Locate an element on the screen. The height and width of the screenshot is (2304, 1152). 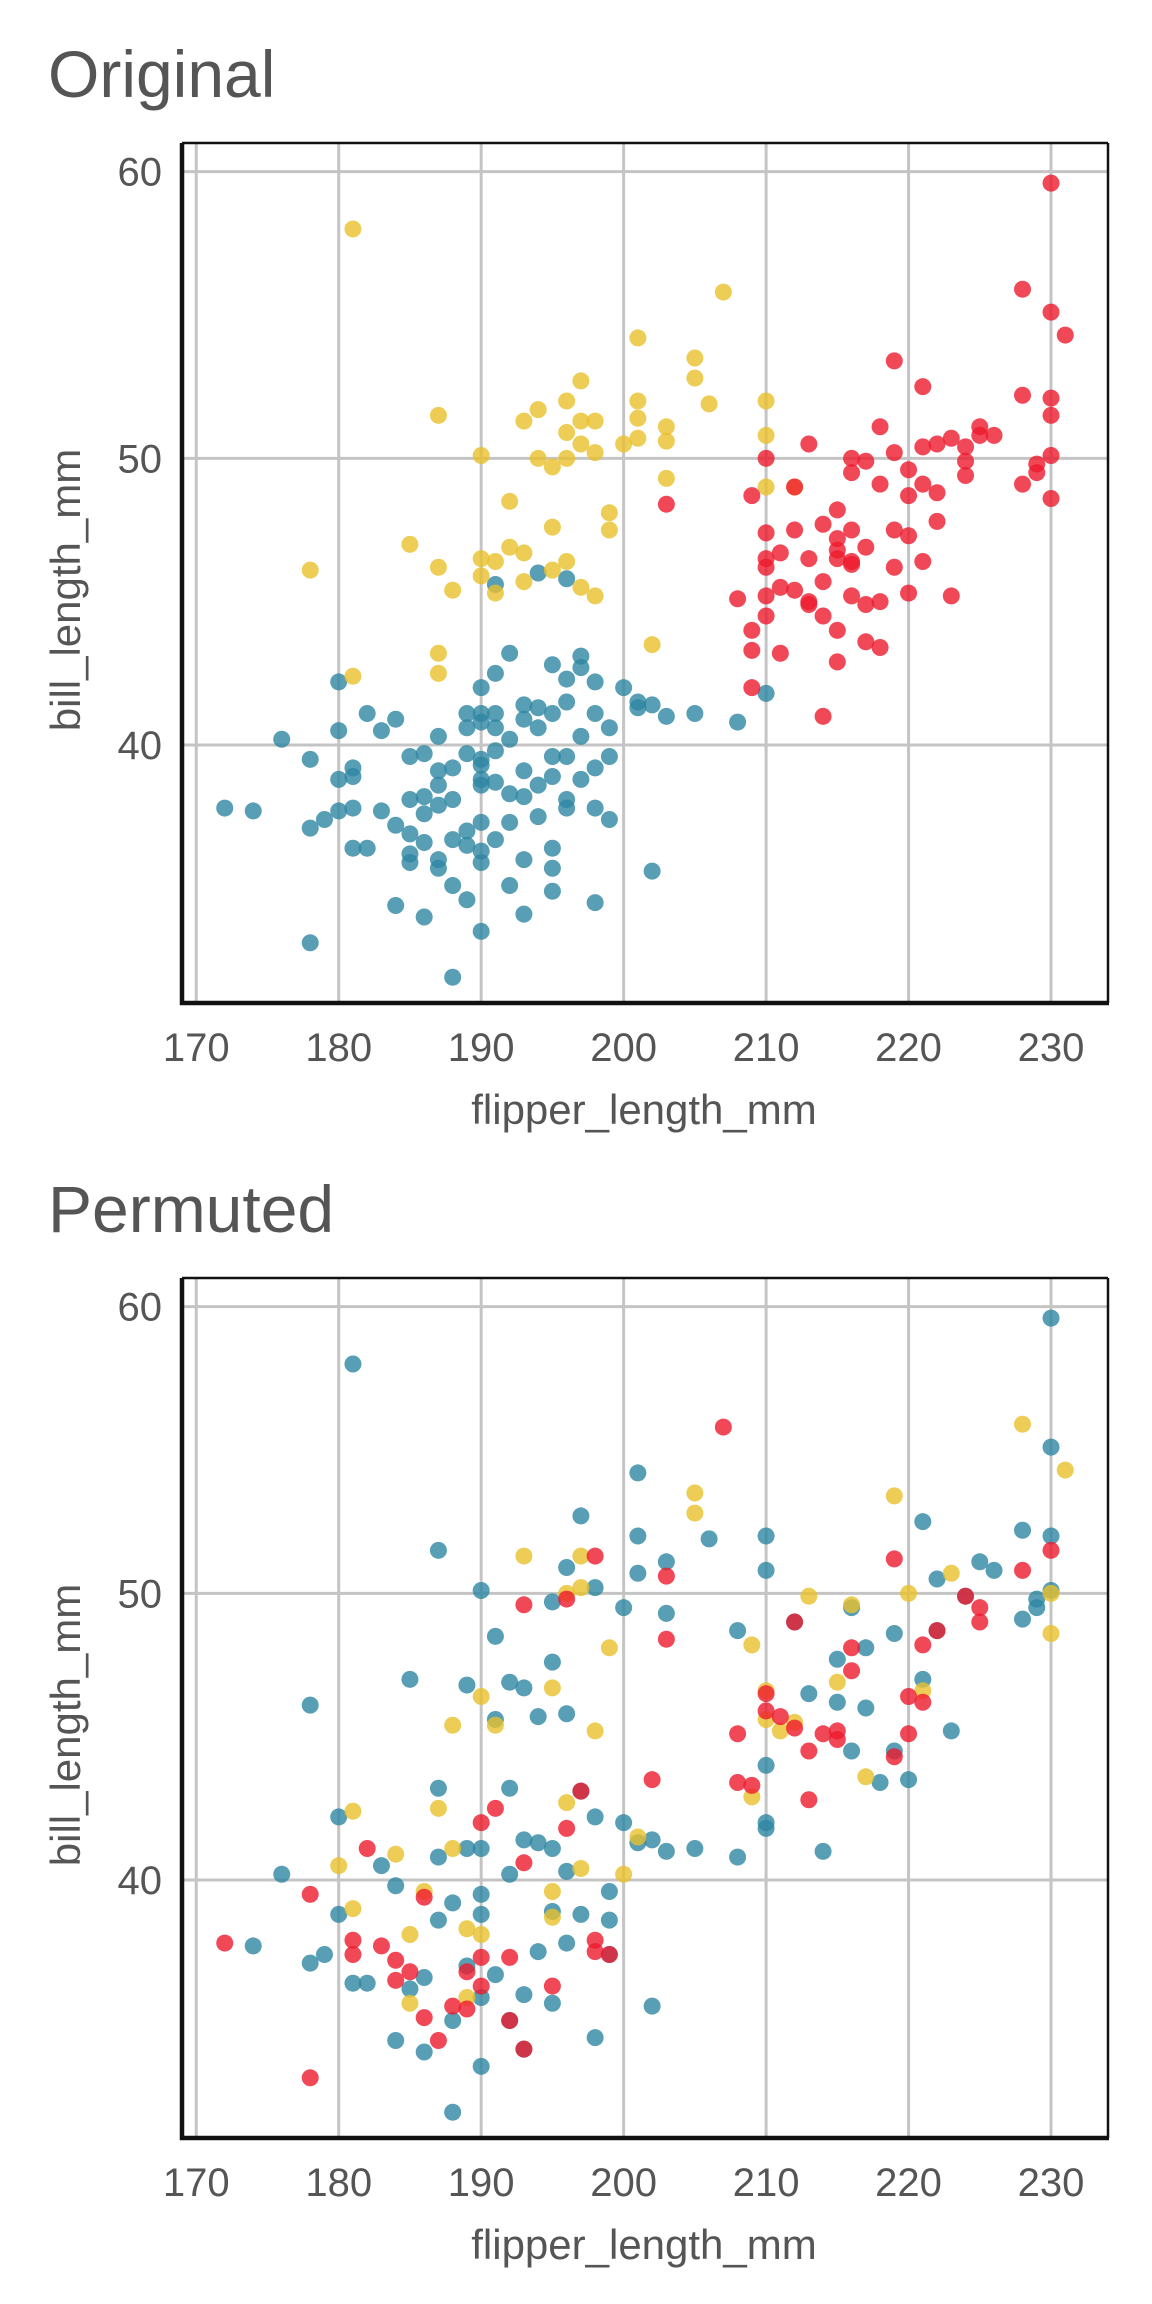
x-tick-label: 220 is located at coordinates (908, 1048).